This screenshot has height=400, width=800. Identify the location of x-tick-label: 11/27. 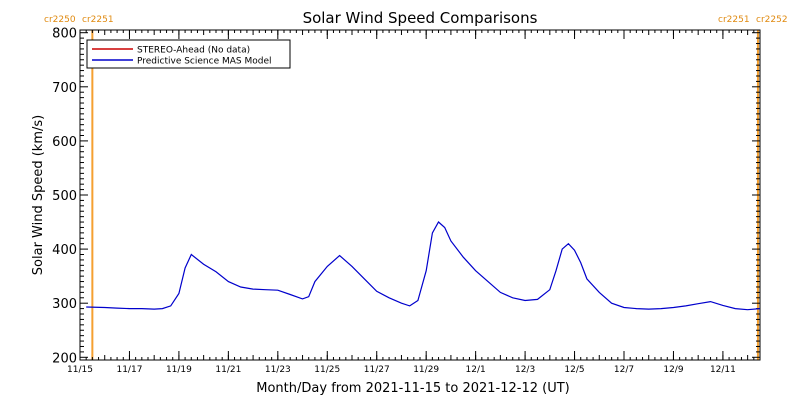
(377, 370).